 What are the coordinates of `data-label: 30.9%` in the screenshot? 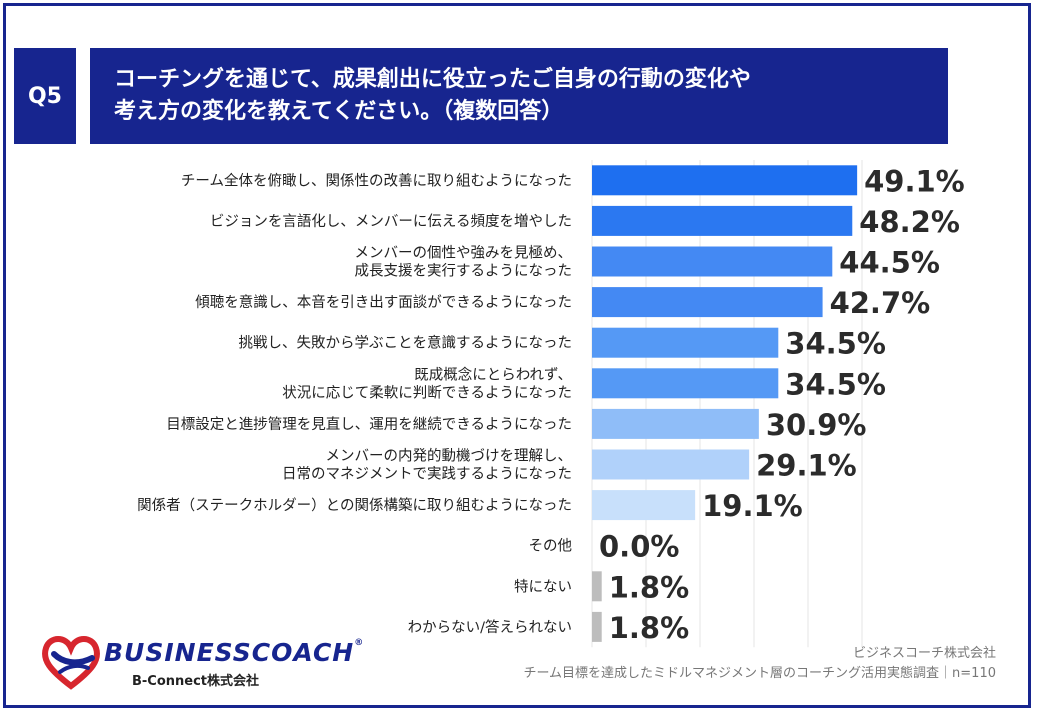 It's located at (816, 425).